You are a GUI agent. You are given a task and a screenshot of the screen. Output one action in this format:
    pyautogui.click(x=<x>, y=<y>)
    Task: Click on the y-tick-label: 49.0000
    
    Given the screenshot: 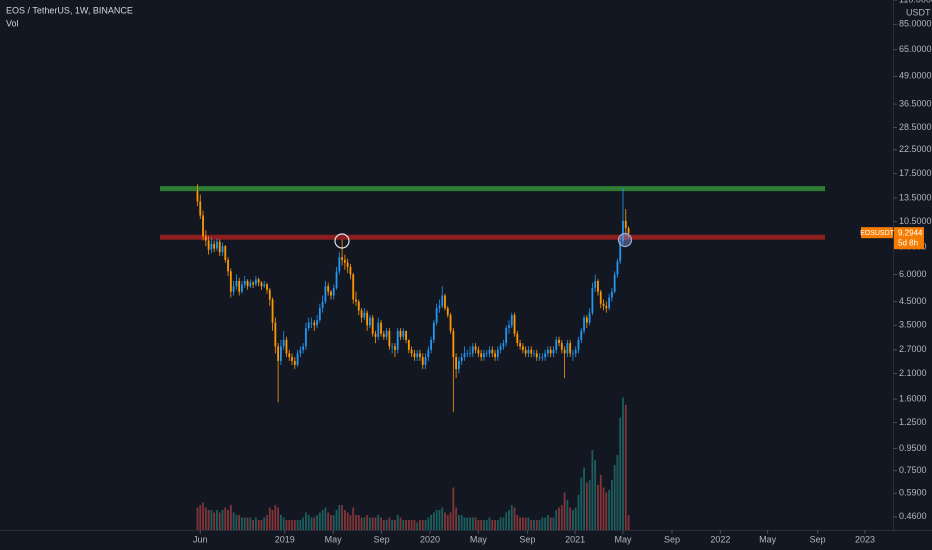 What is the action you would take?
    pyautogui.click(x=915, y=76)
    